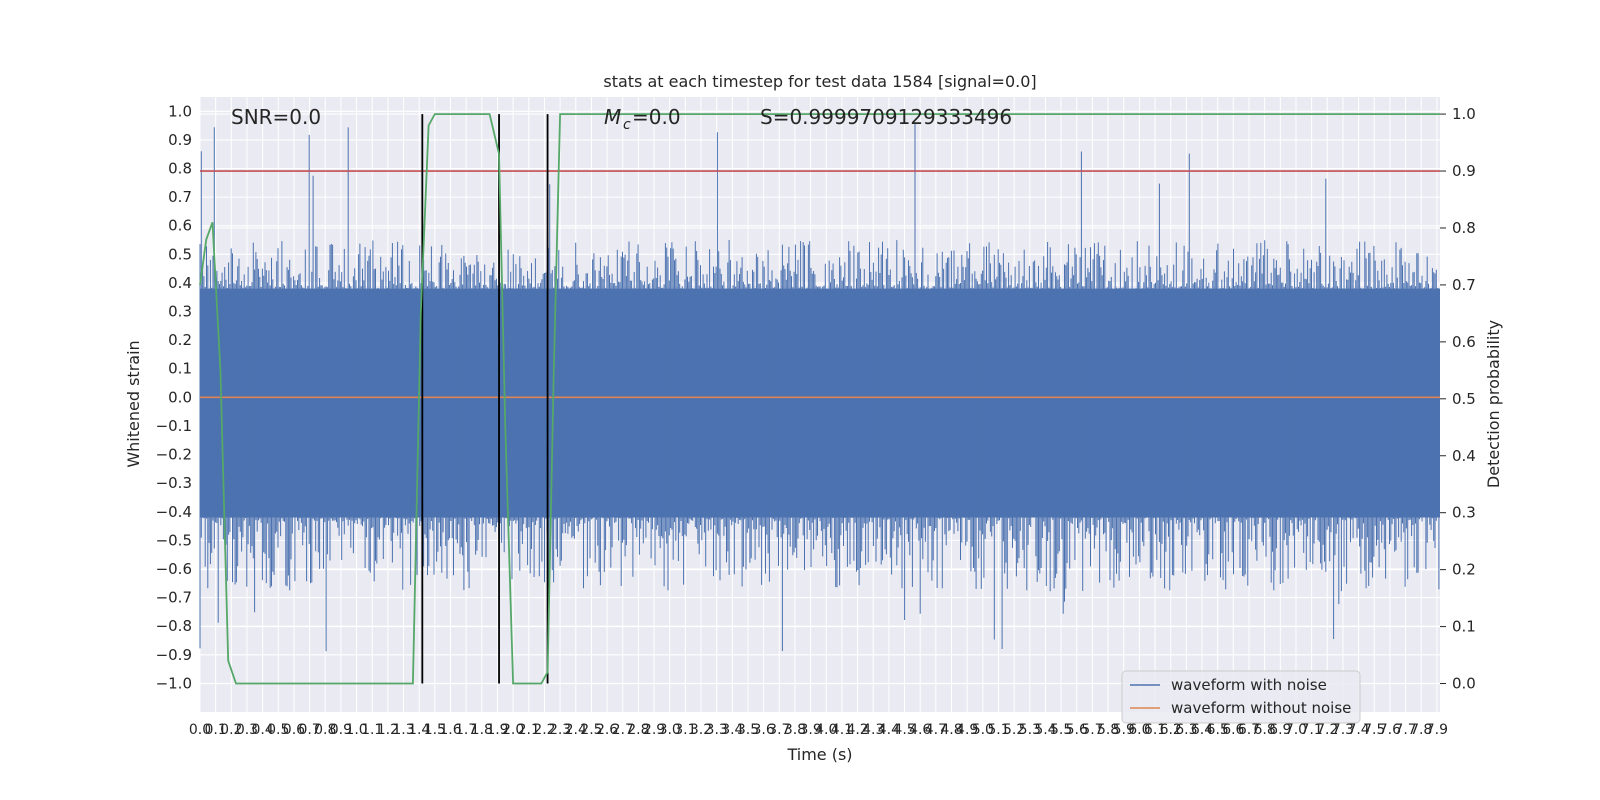 Image resolution: width=1600 pixels, height=800 pixels. I want to click on annotation-mc-value: =0.0, so click(656, 117).